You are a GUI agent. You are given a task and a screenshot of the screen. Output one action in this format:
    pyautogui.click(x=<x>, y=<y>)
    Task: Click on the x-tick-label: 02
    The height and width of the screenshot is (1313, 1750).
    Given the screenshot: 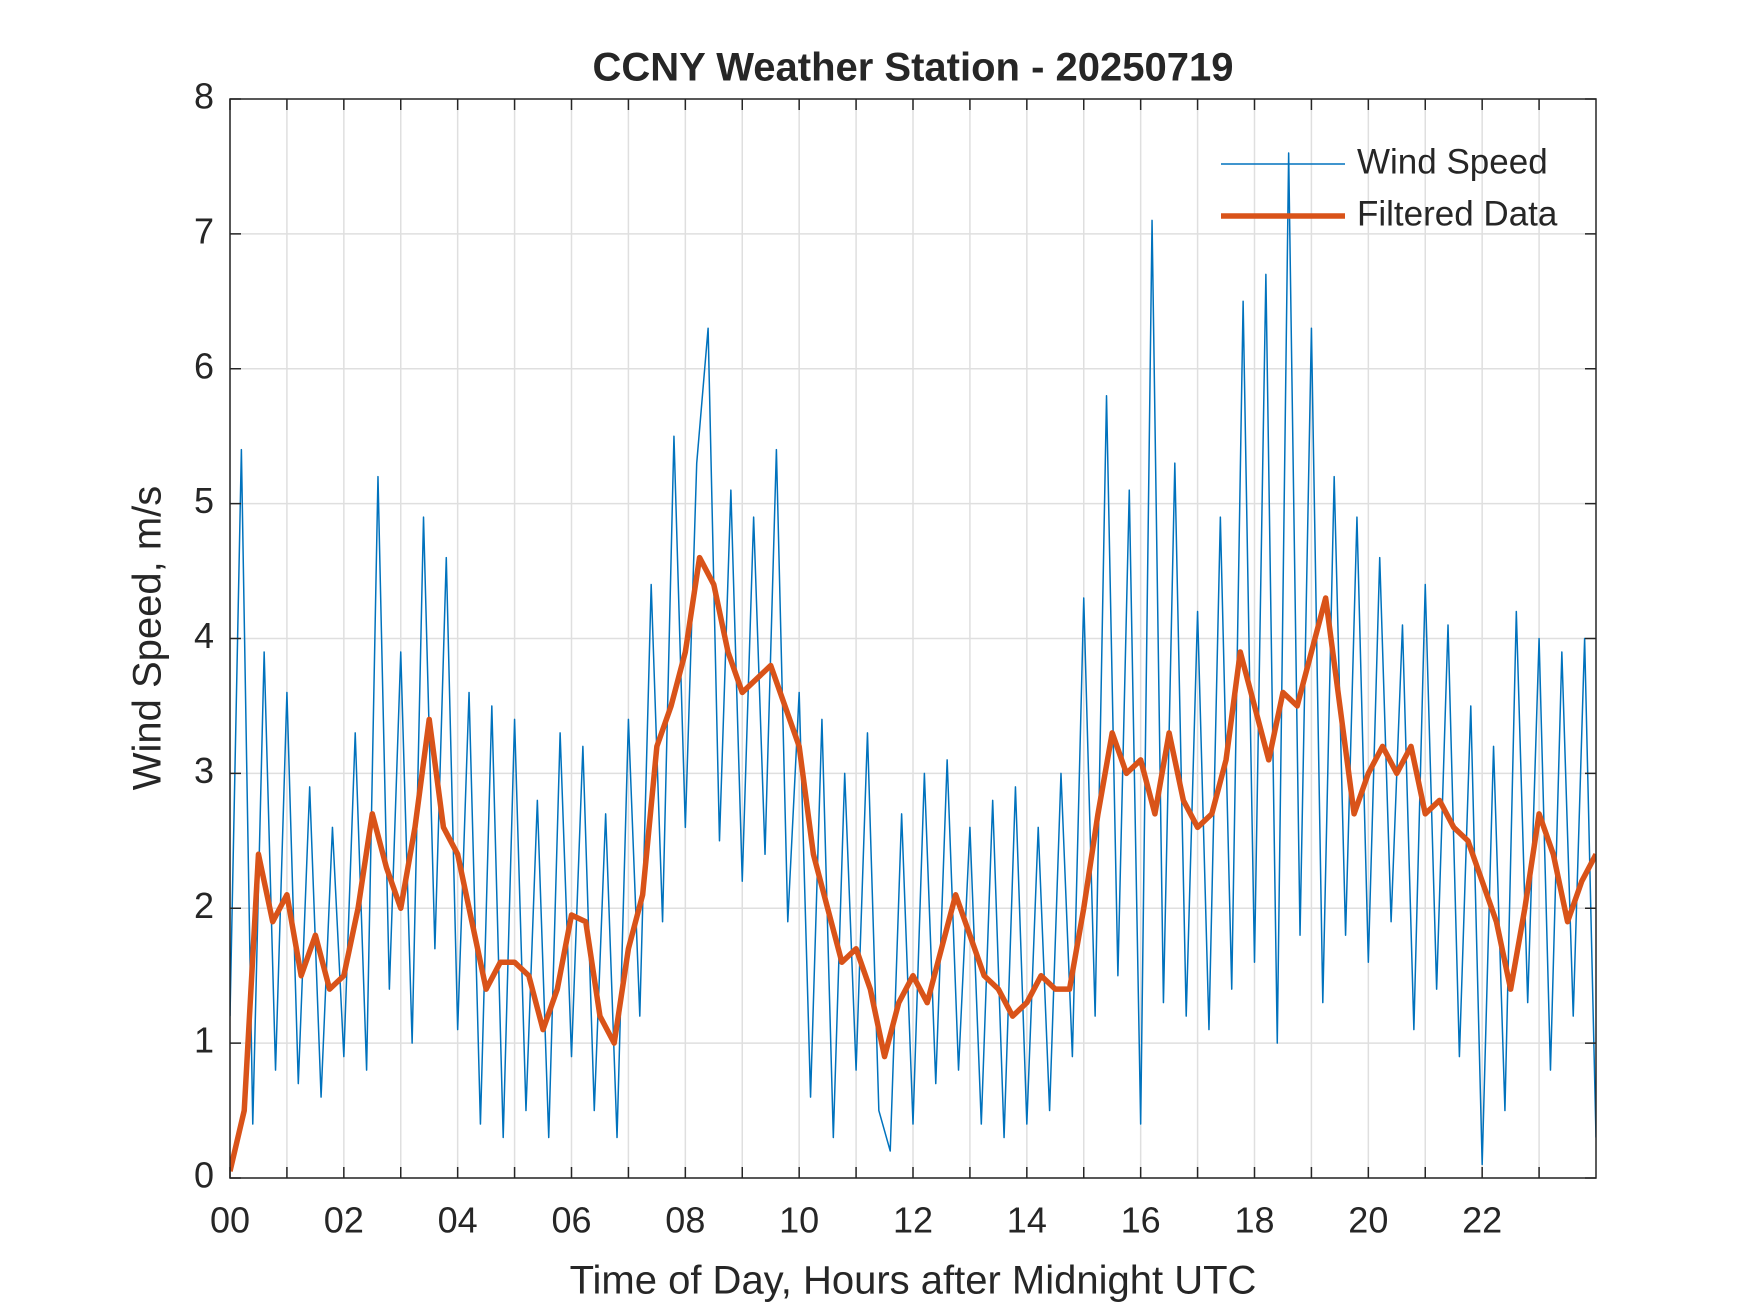 What is the action you would take?
    pyautogui.click(x=344, y=1220)
    